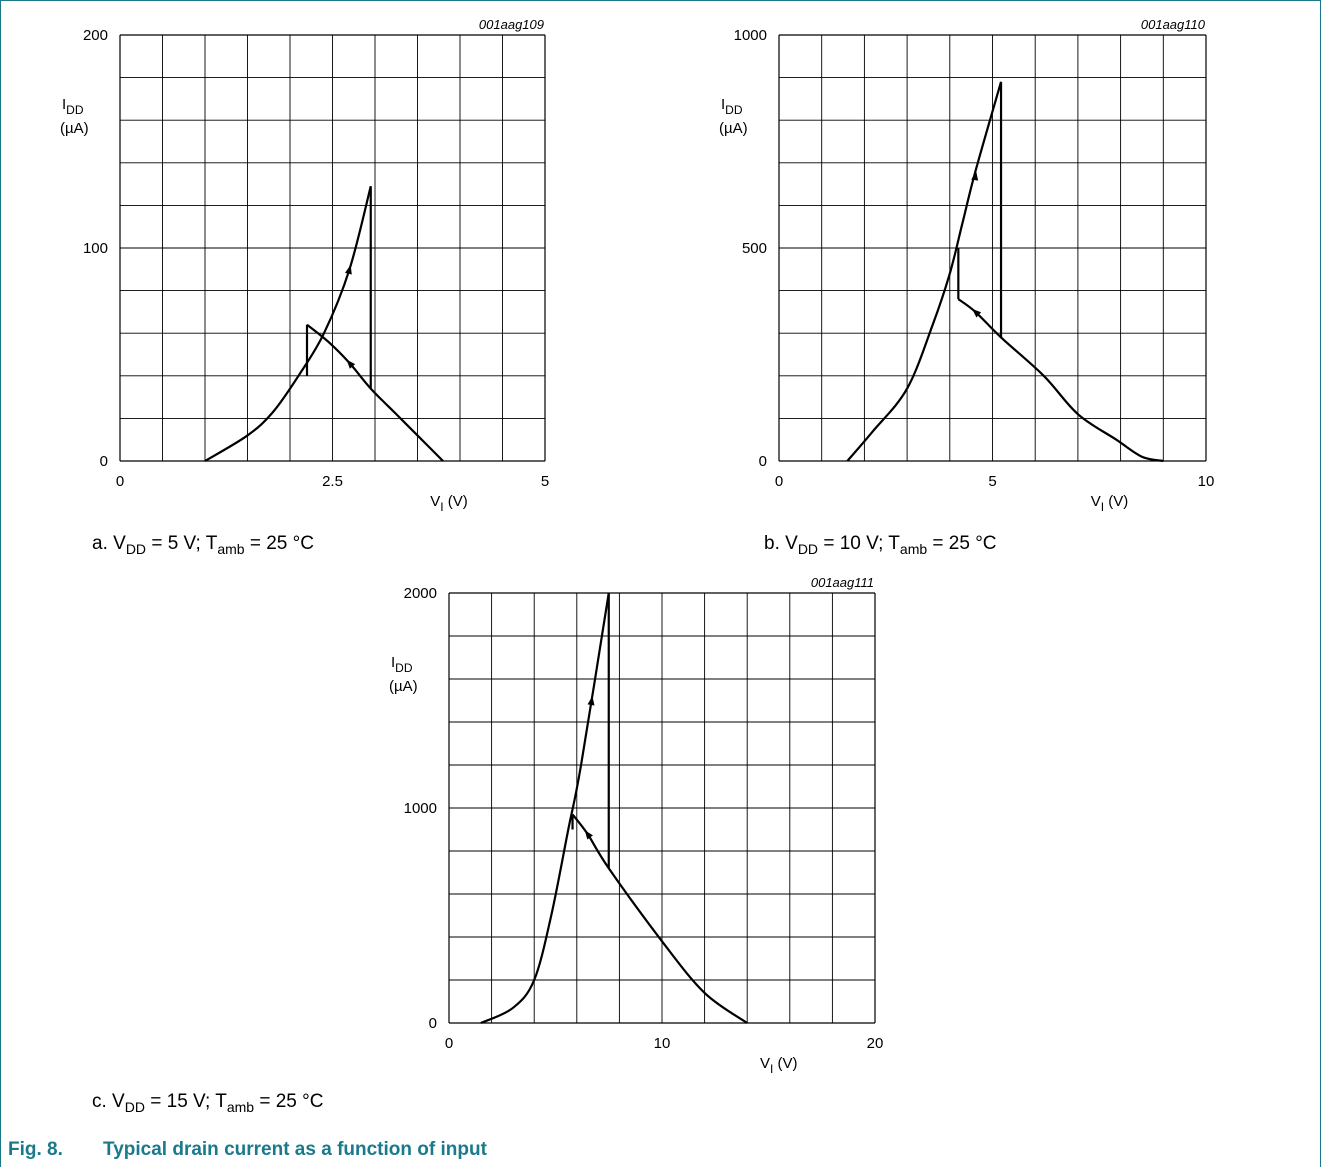  I want to click on y-tick-label: 200, so click(95, 35).